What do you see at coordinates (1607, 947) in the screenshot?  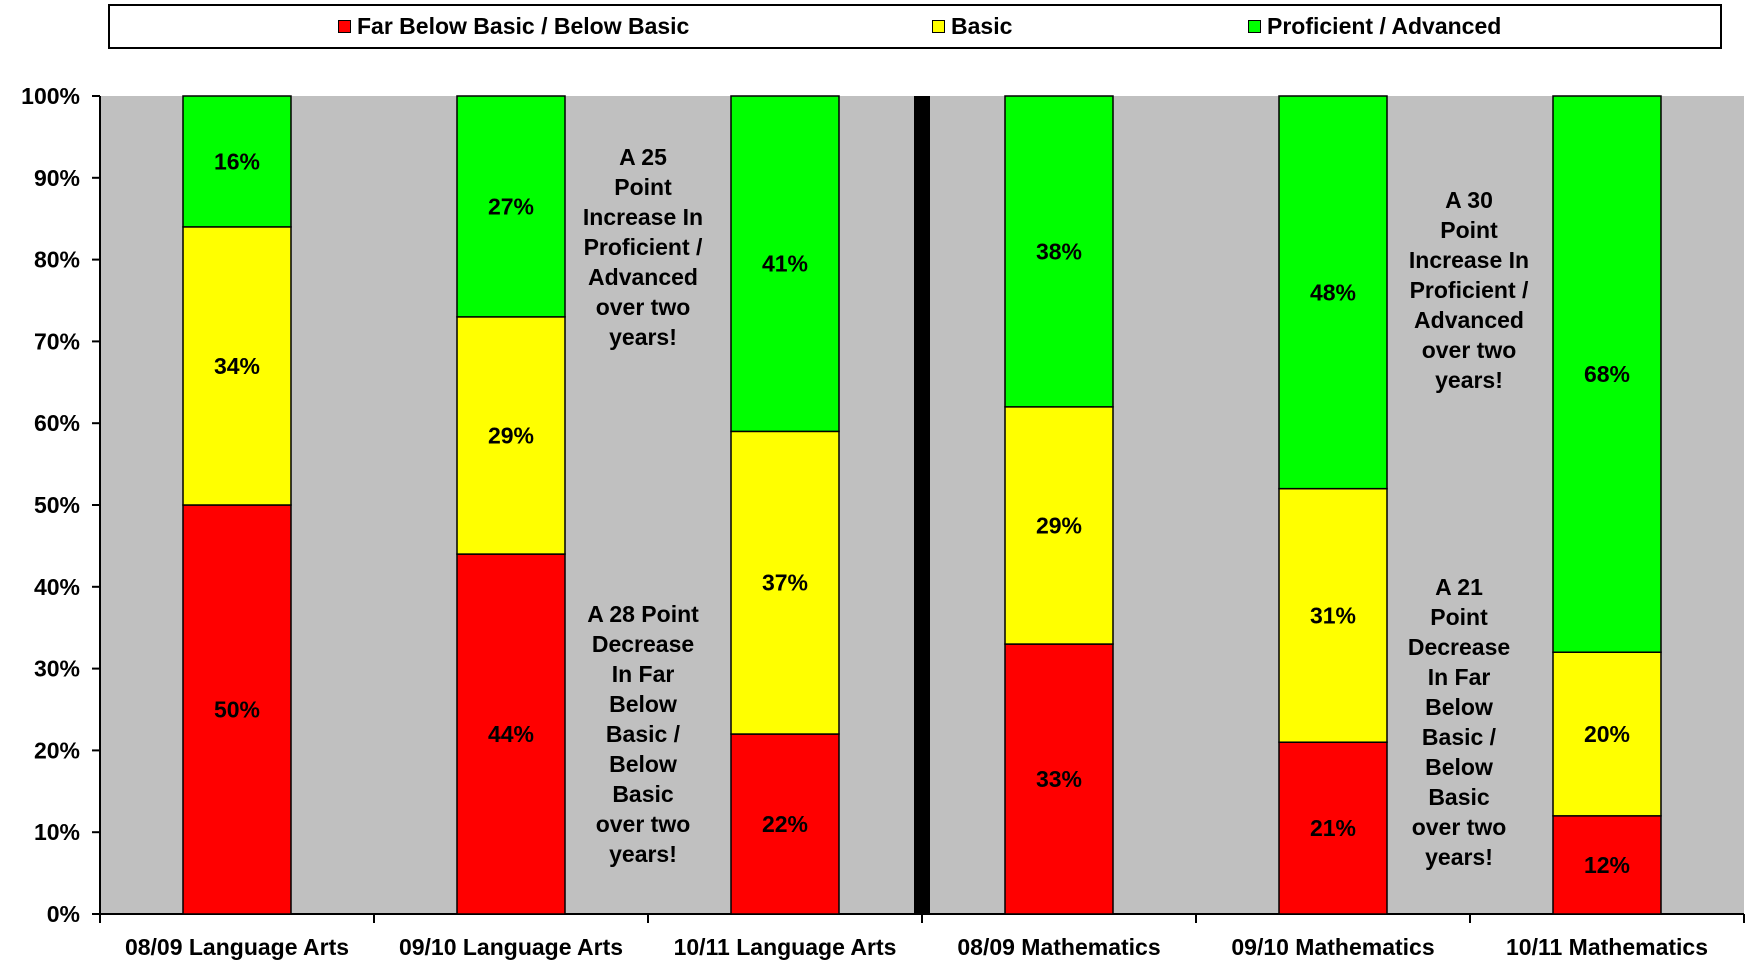 I see `x-tick-label: 10/11 Mathematics` at bounding box center [1607, 947].